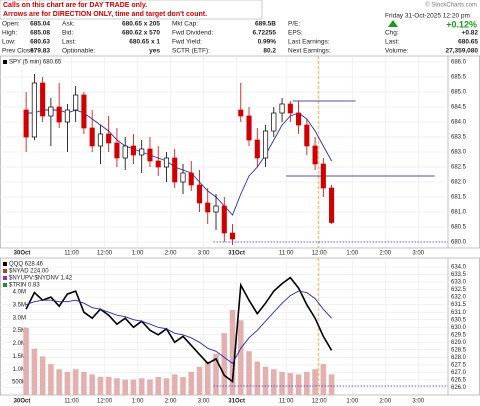 This screenshot has width=480, height=406. I want to click on up-arrow, so click(393, 23).